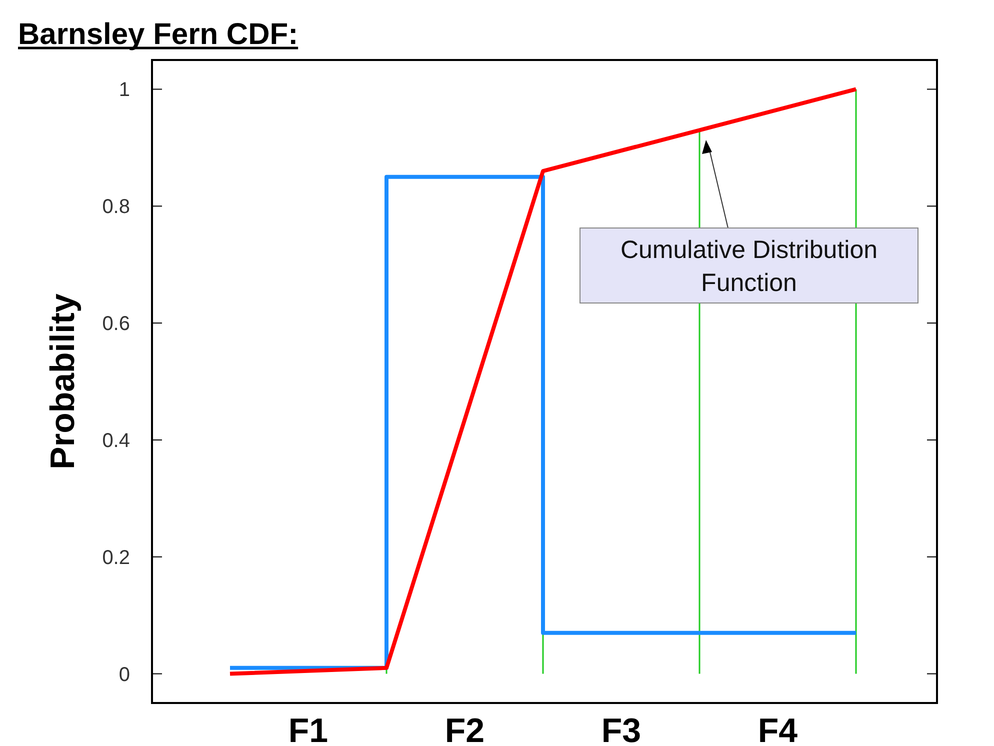 This screenshot has width=994, height=746. What do you see at coordinates (124, 90) in the screenshot?
I see `y-tick-label: 1` at bounding box center [124, 90].